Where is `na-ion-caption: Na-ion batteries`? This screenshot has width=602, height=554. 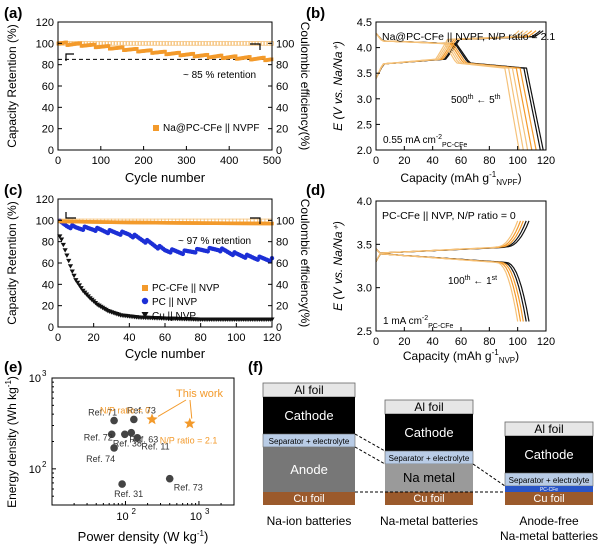
na-ion-caption: Na-ion batteries is located at coordinates (309, 521).